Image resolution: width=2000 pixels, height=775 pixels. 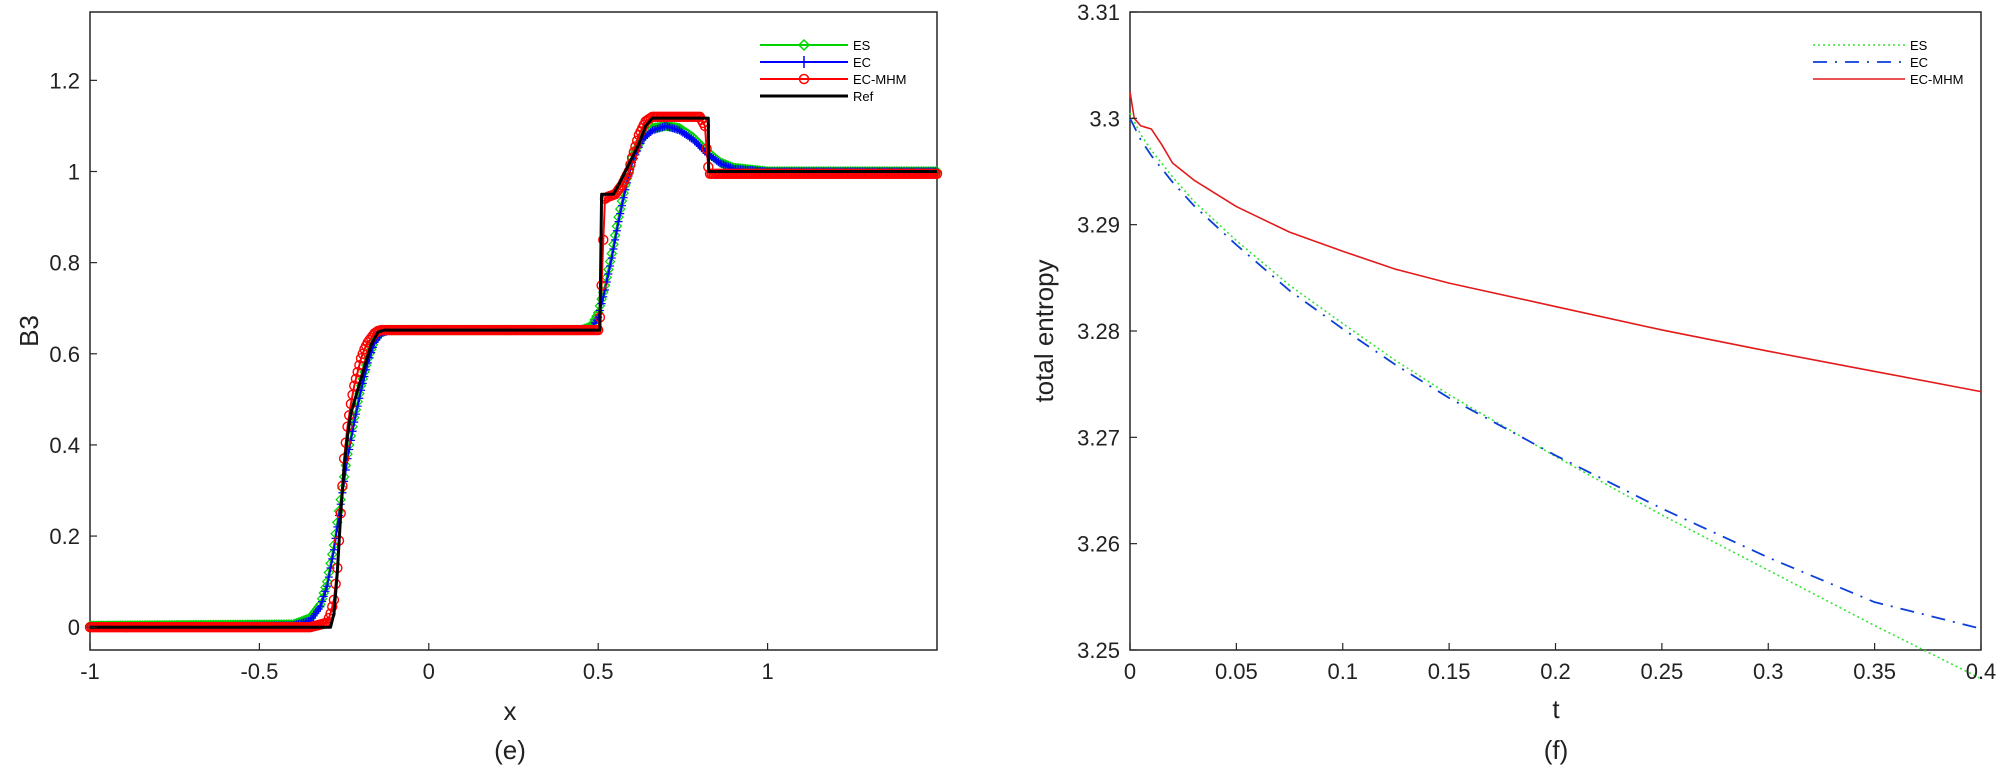 I want to click on panel-e-xlabel: x, so click(x=510, y=711).